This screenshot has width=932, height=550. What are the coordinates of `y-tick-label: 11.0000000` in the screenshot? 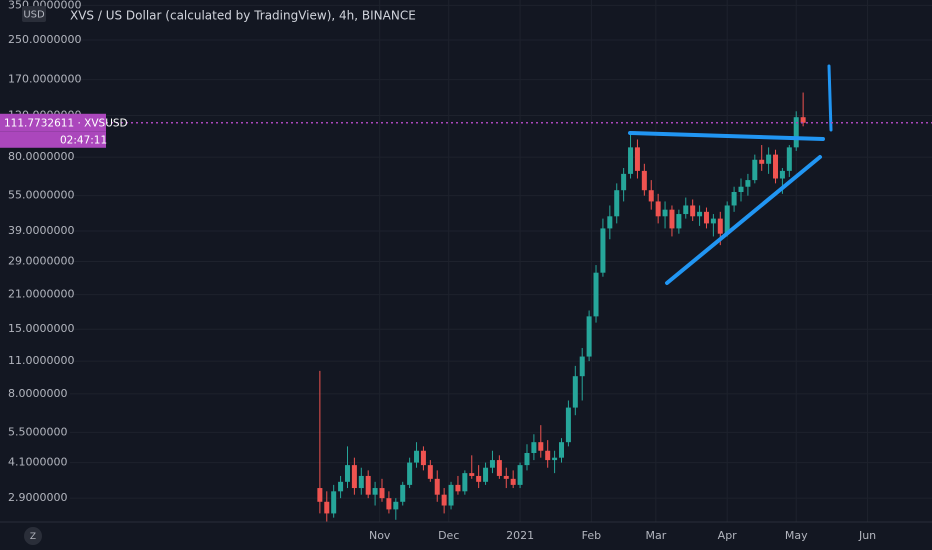 It's located at (41, 360).